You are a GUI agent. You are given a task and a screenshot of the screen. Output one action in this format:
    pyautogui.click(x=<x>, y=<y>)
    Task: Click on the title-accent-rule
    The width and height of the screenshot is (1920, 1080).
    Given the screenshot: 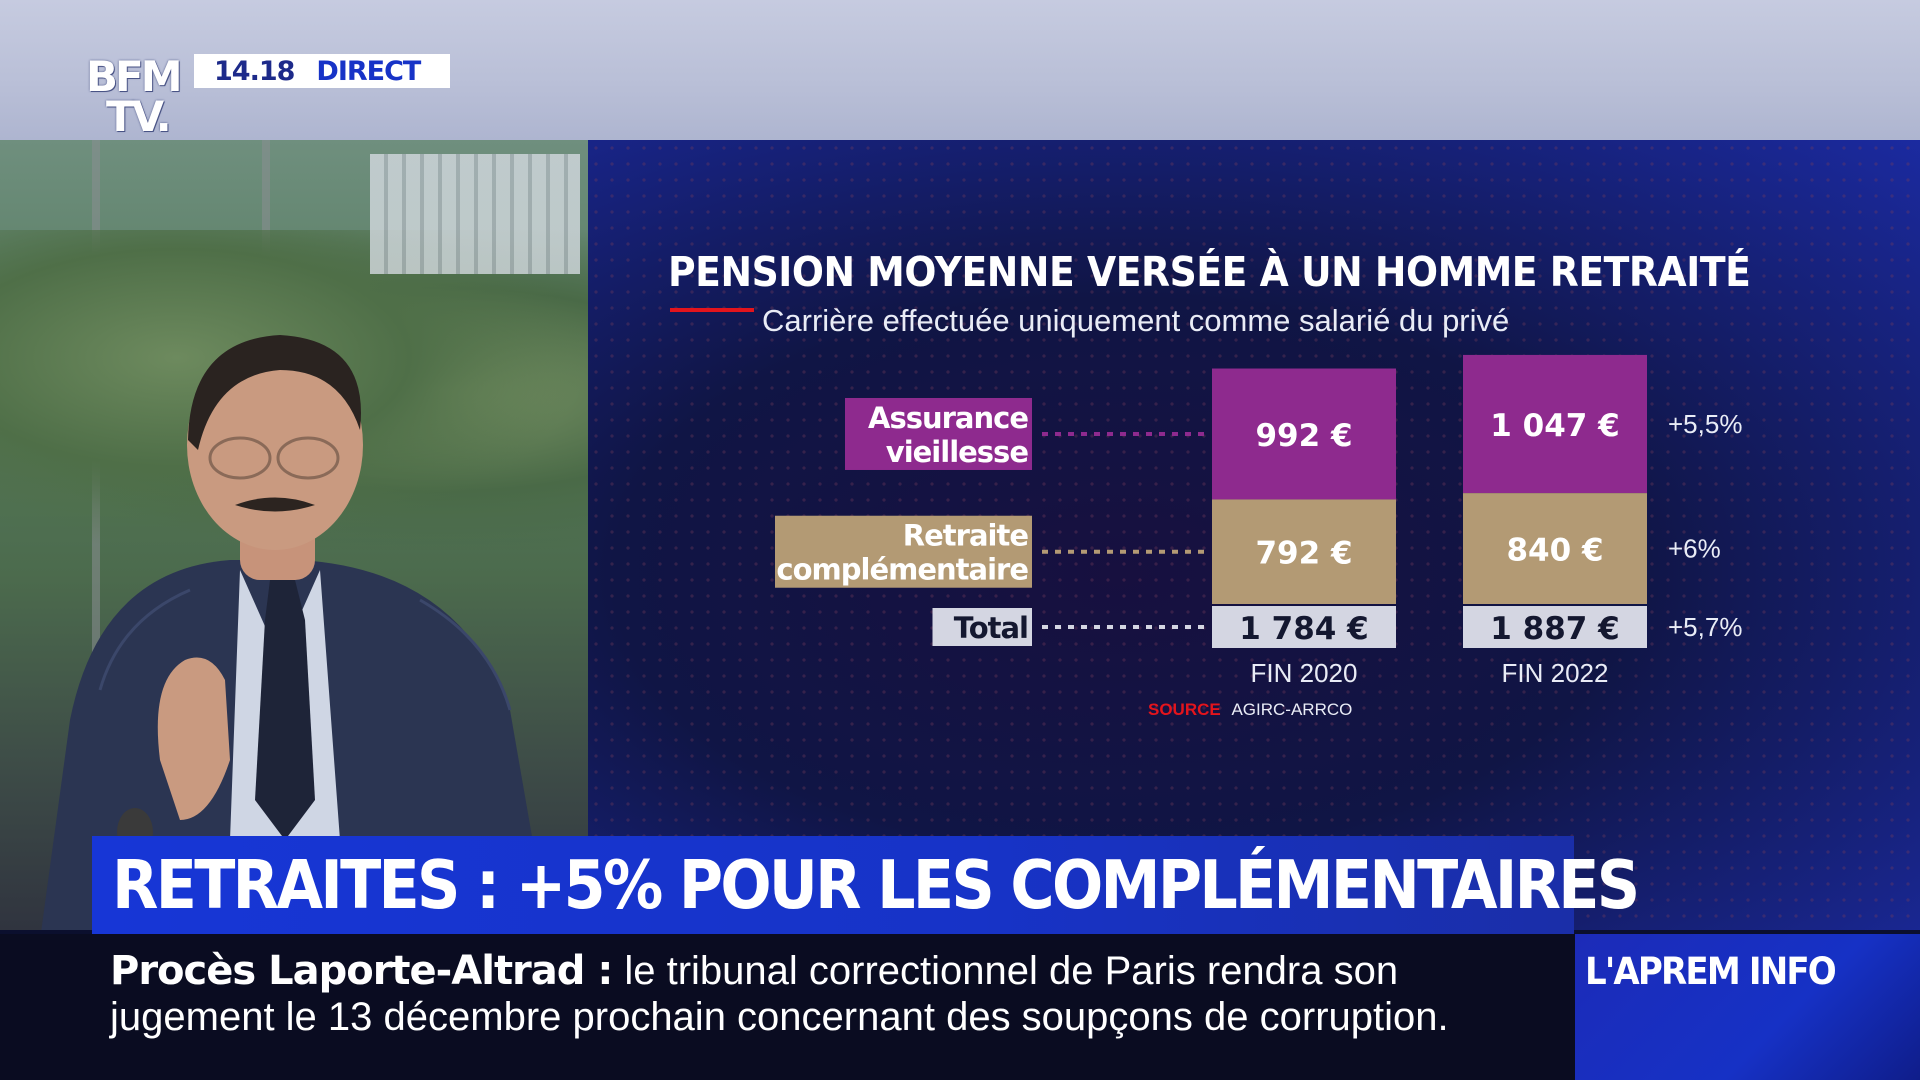 What is the action you would take?
    pyautogui.click(x=712, y=310)
    